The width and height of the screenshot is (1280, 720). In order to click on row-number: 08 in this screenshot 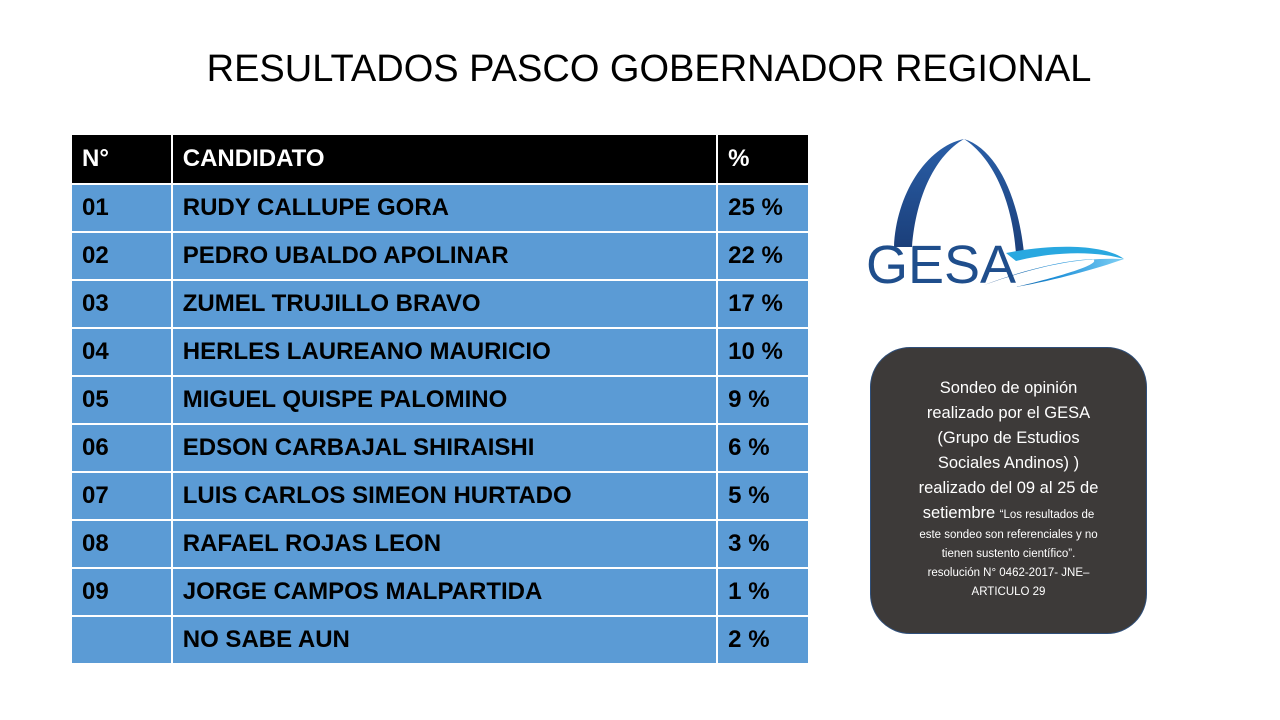, I will do `click(121, 544)`.